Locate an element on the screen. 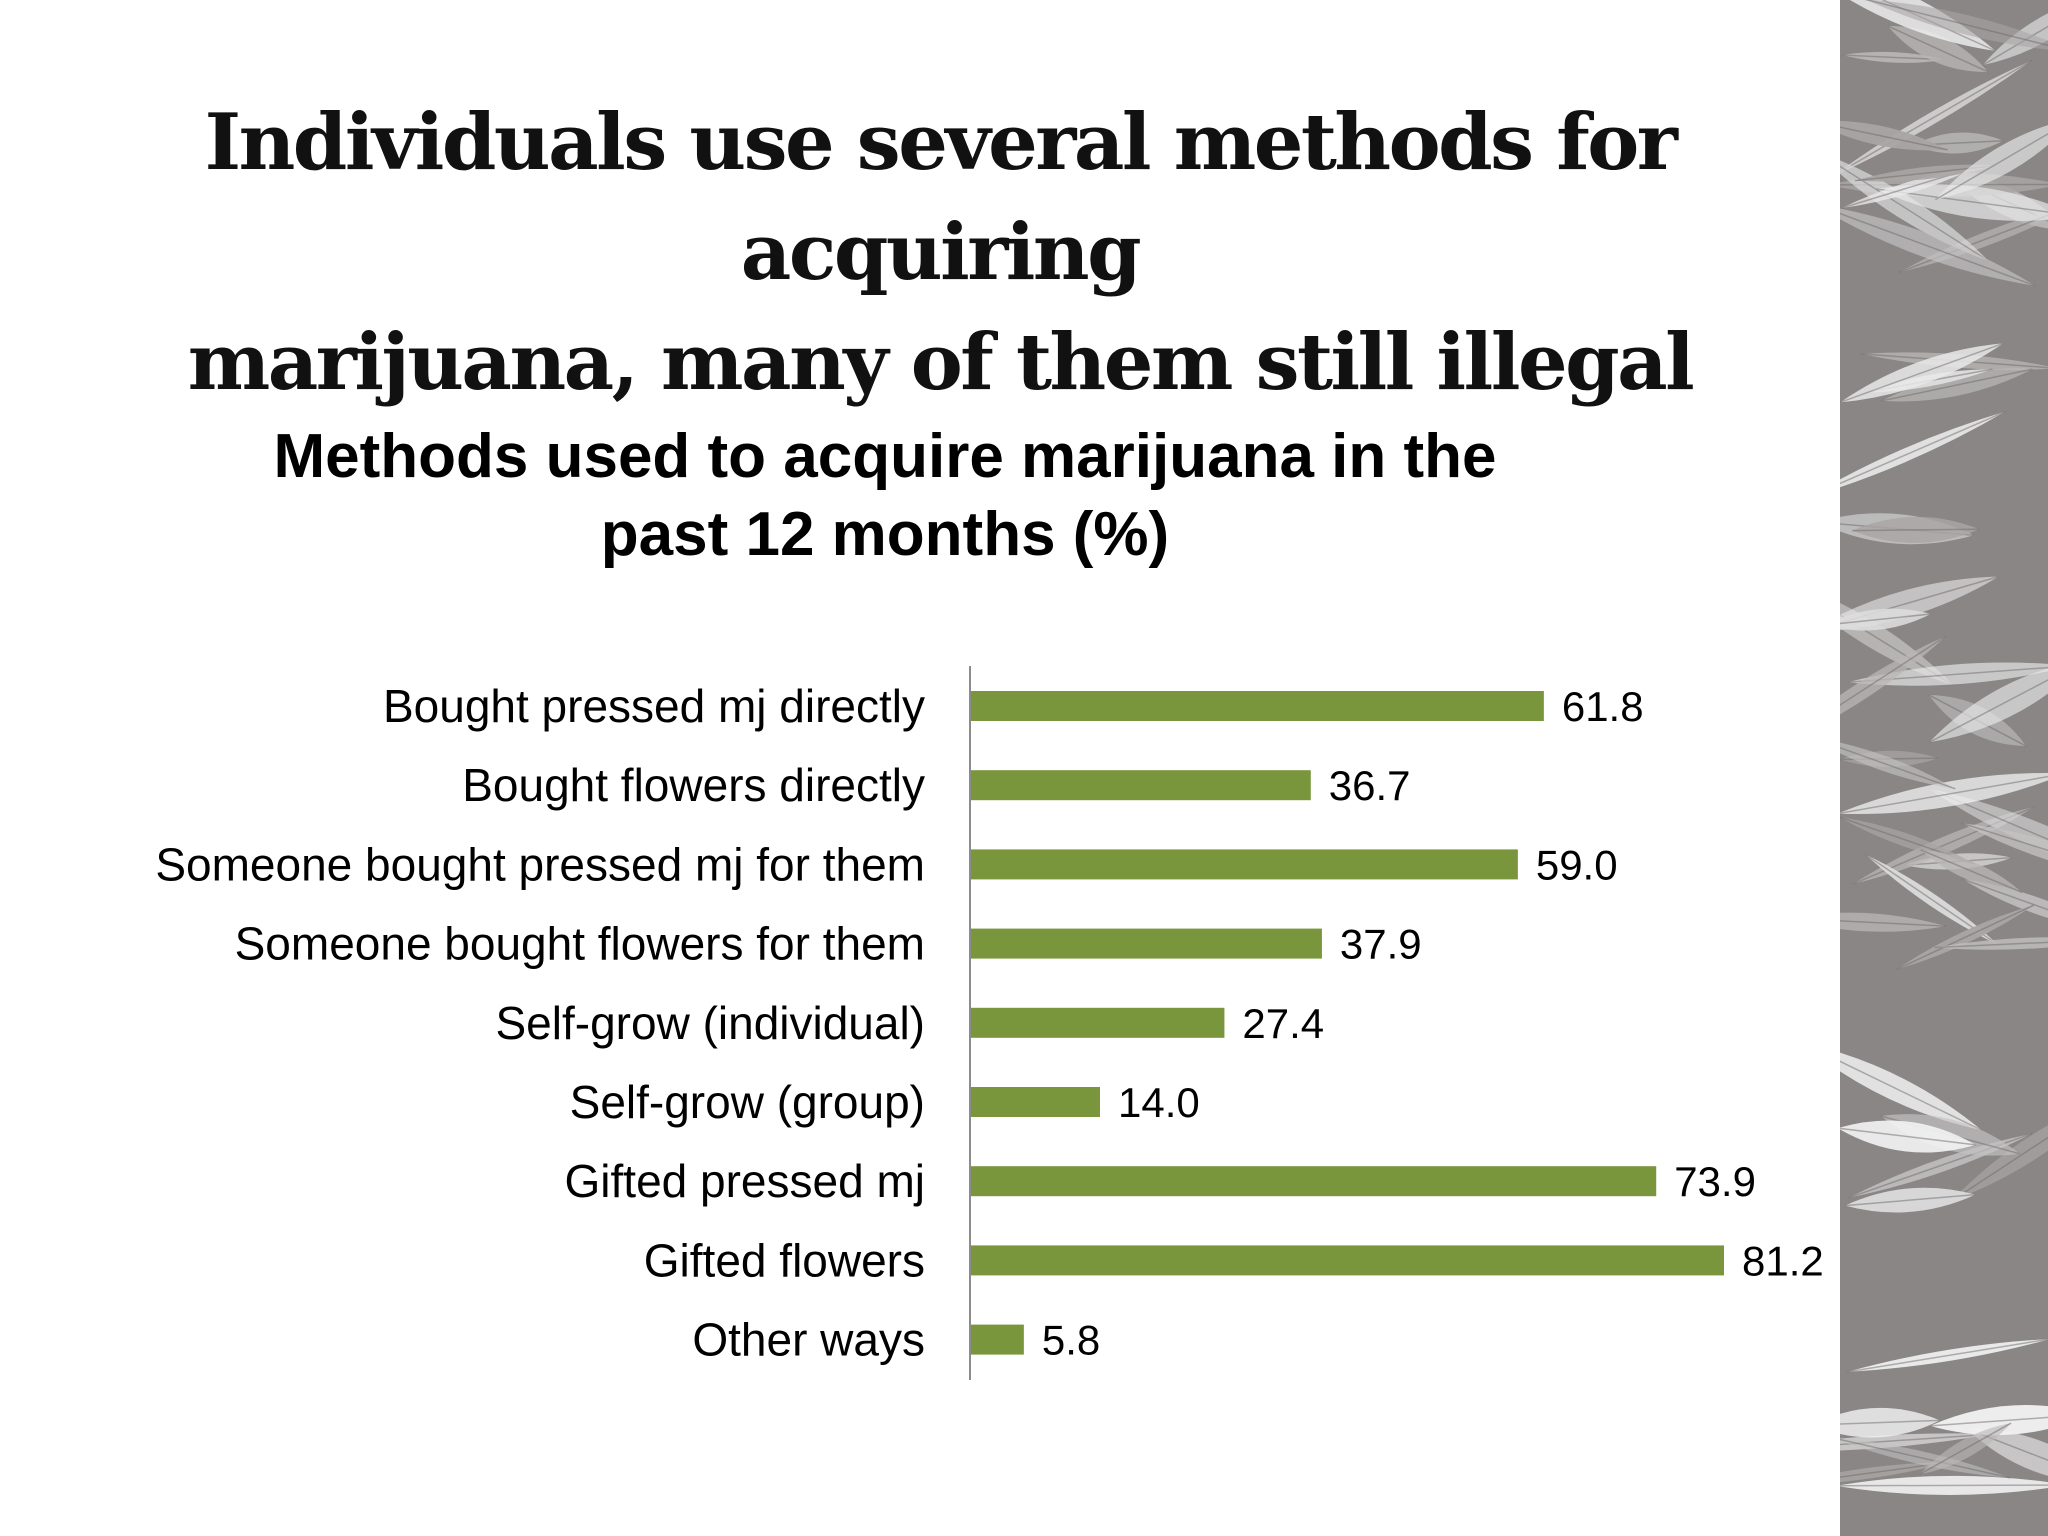 The height and width of the screenshot is (1536, 2048). chart-title-line-2: past 12 months (%) is located at coordinates (885, 534).